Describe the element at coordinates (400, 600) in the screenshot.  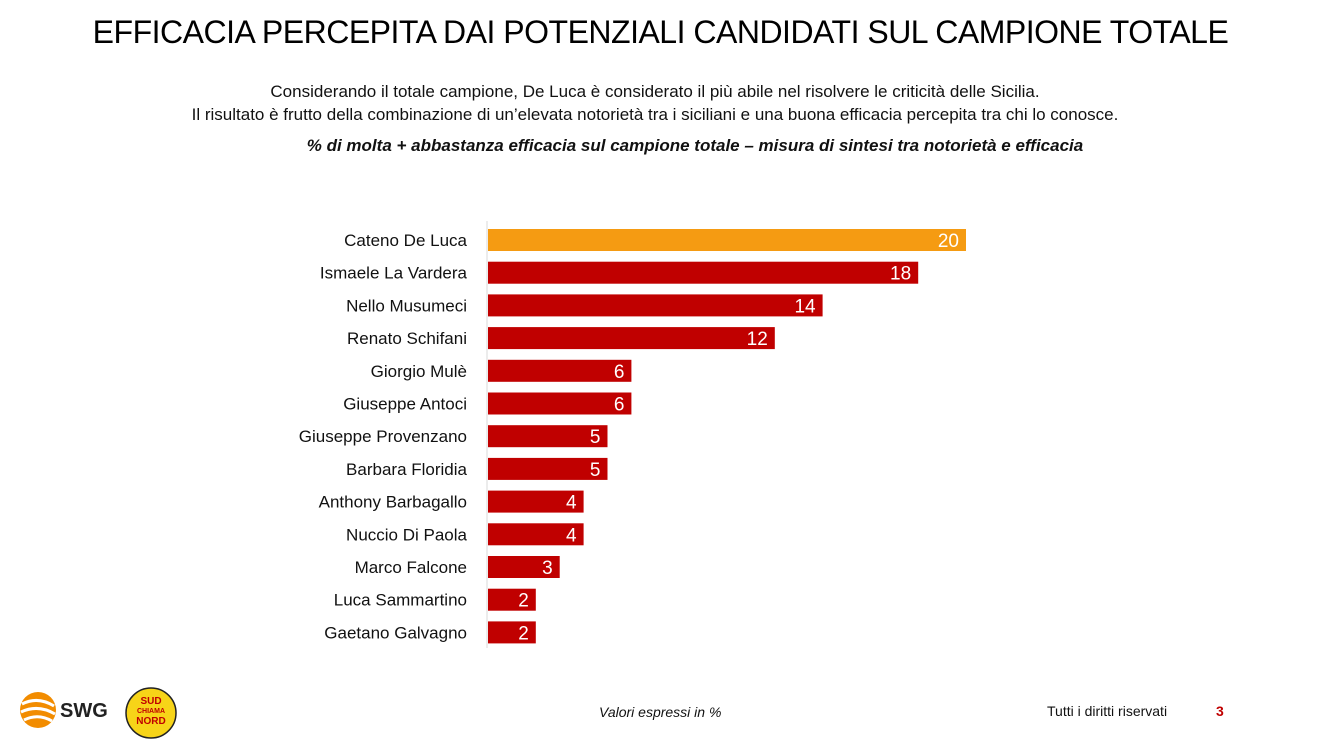
I see `category-label: Luca Sammartino` at that location.